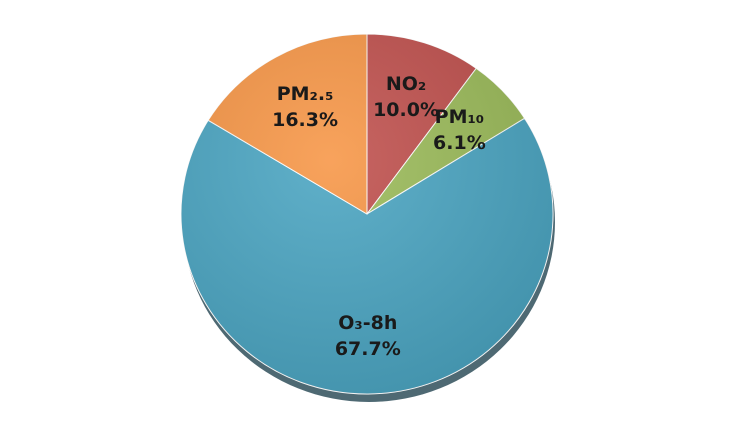 This screenshot has width=747, height=439. What do you see at coordinates (406, 110) in the screenshot?
I see `slice-label-value: 10.0%` at bounding box center [406, 110].